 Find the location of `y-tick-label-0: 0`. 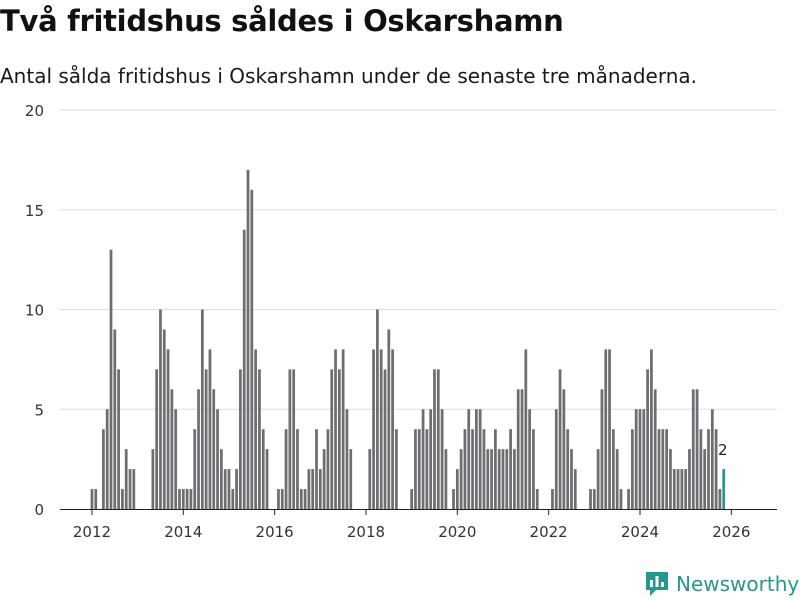

y-tick-label-0: 0 is located at coordinates (39, 510).